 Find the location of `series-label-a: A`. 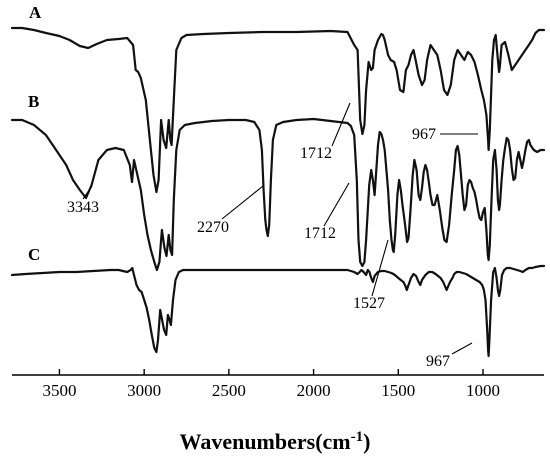

series-label-a: A is located at coordinates (35, 12).